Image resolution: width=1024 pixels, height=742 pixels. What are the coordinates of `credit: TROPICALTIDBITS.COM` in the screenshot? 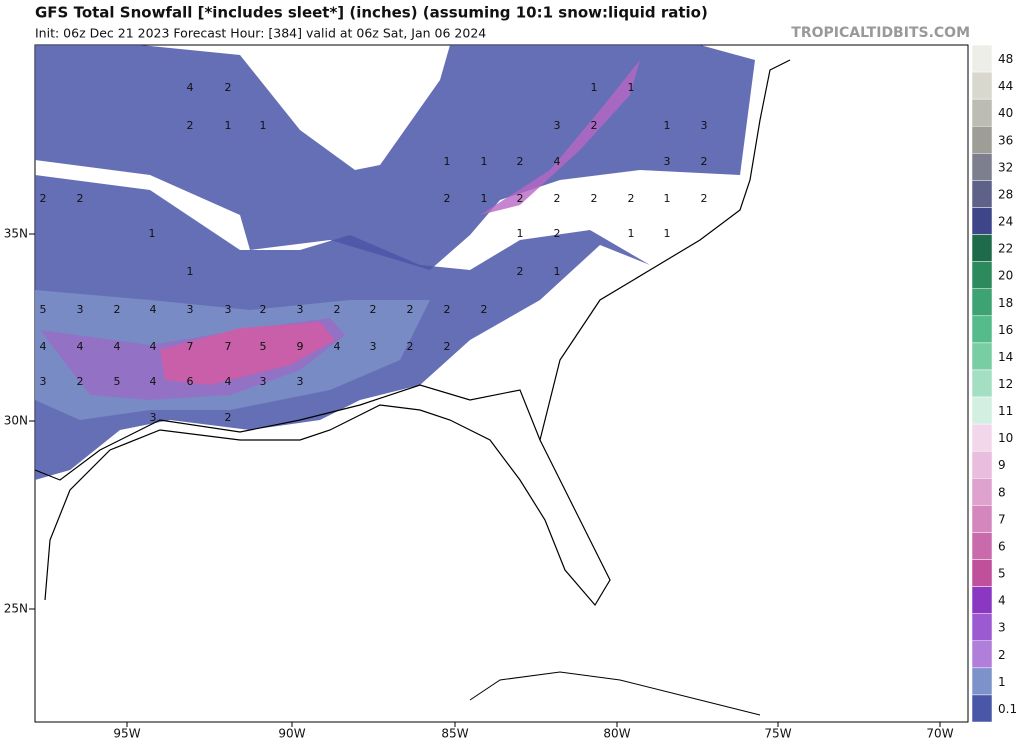 It's located at (880, 33).